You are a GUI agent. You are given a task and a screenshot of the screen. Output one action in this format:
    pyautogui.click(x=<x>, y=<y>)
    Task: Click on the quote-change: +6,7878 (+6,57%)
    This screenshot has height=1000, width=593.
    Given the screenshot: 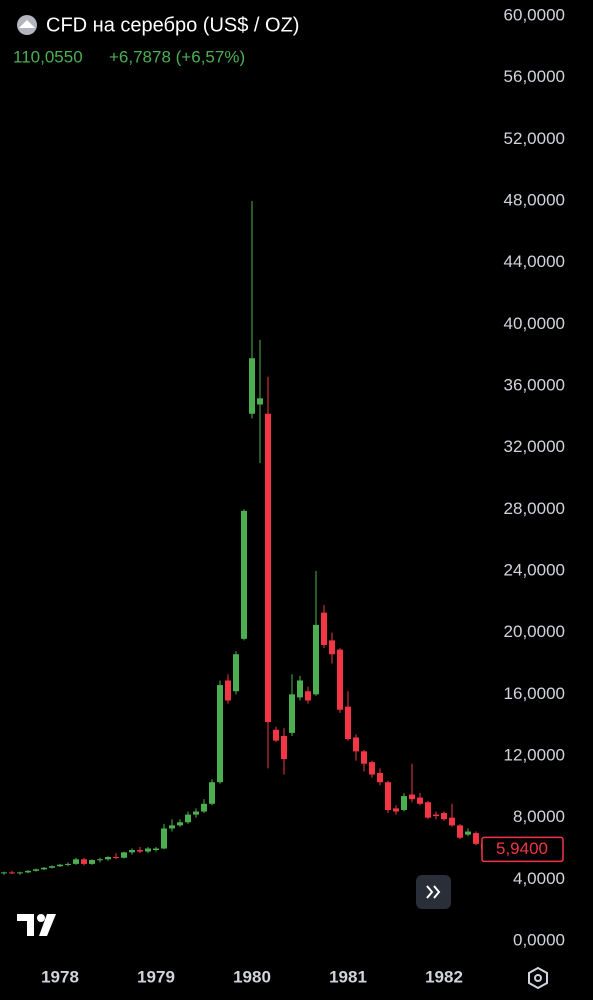 What is the action you would take?
    pyautogui.click(x=177, y=56)
    